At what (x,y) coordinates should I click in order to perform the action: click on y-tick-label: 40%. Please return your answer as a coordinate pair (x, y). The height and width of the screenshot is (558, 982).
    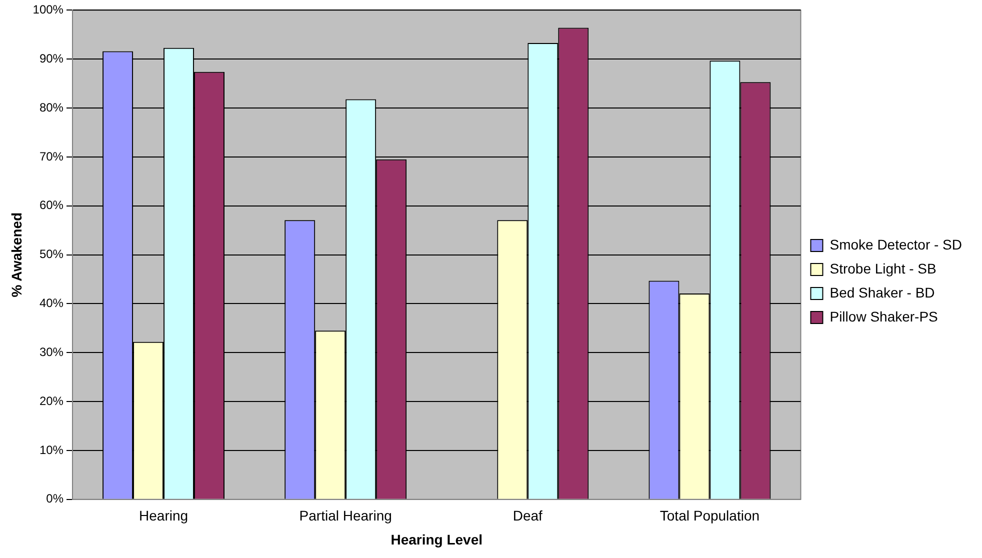
    Looking at the image, I should click on (51, 303).